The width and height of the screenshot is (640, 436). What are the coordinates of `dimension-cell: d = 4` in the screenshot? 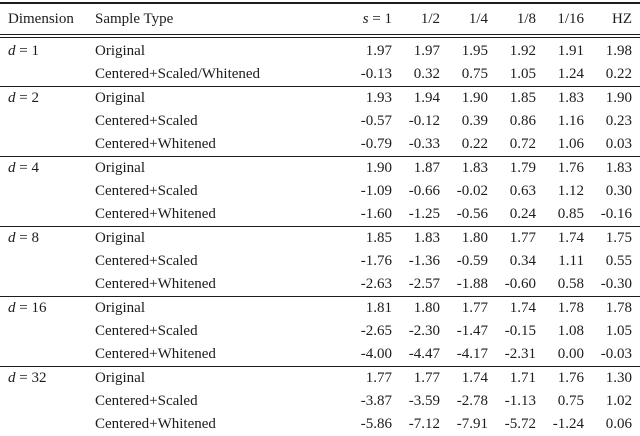 It's located at (47, 168).